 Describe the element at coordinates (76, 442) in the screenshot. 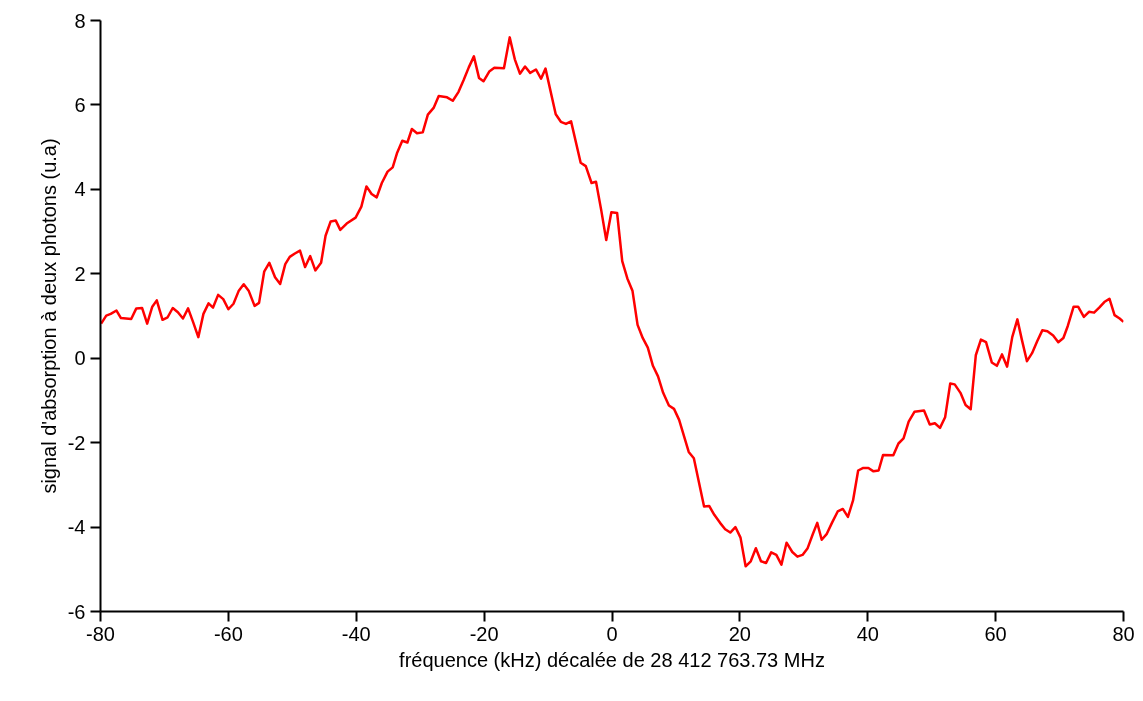

I see `y-tick-label: -2` at that location.